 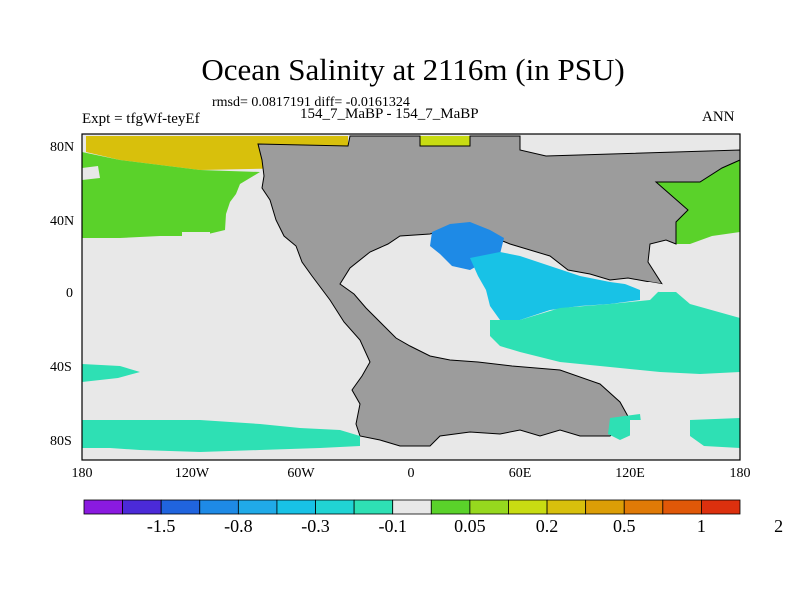 What do you see at coordinates (62, 147) in the screenshot?
I see `lat-label-80n: 80N` at bounding box center [62, 147].